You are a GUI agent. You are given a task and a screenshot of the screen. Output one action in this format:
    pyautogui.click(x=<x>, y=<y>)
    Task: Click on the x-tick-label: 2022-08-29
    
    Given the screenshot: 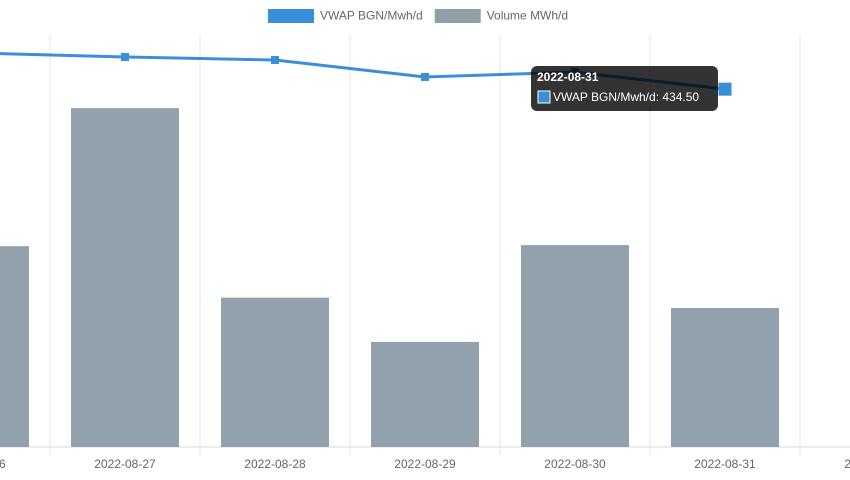 What is the action you would take?
    pyautogui.click(x=425, y=464)
    